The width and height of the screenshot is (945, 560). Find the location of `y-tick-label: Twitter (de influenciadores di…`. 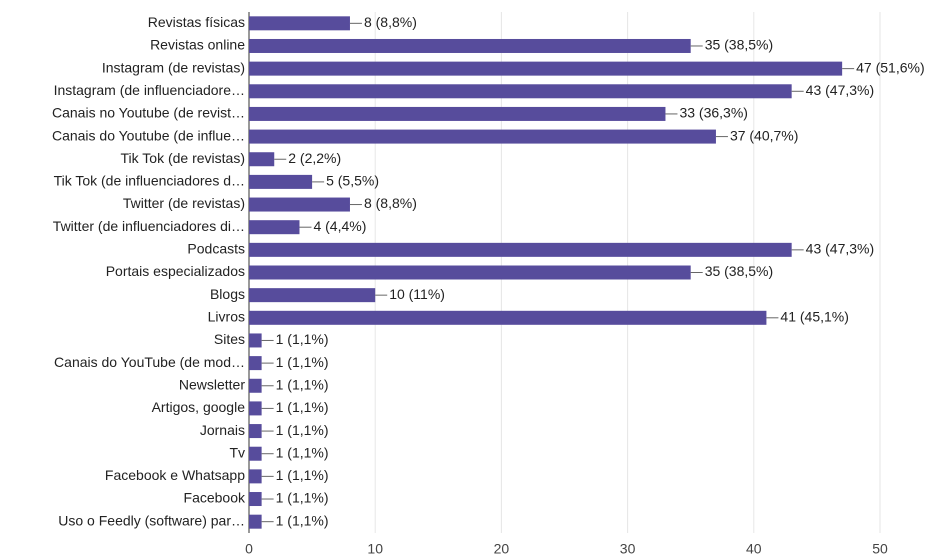

y-tick-label: Twitter (de influenciadores di… is located at coordinates (149, 226).